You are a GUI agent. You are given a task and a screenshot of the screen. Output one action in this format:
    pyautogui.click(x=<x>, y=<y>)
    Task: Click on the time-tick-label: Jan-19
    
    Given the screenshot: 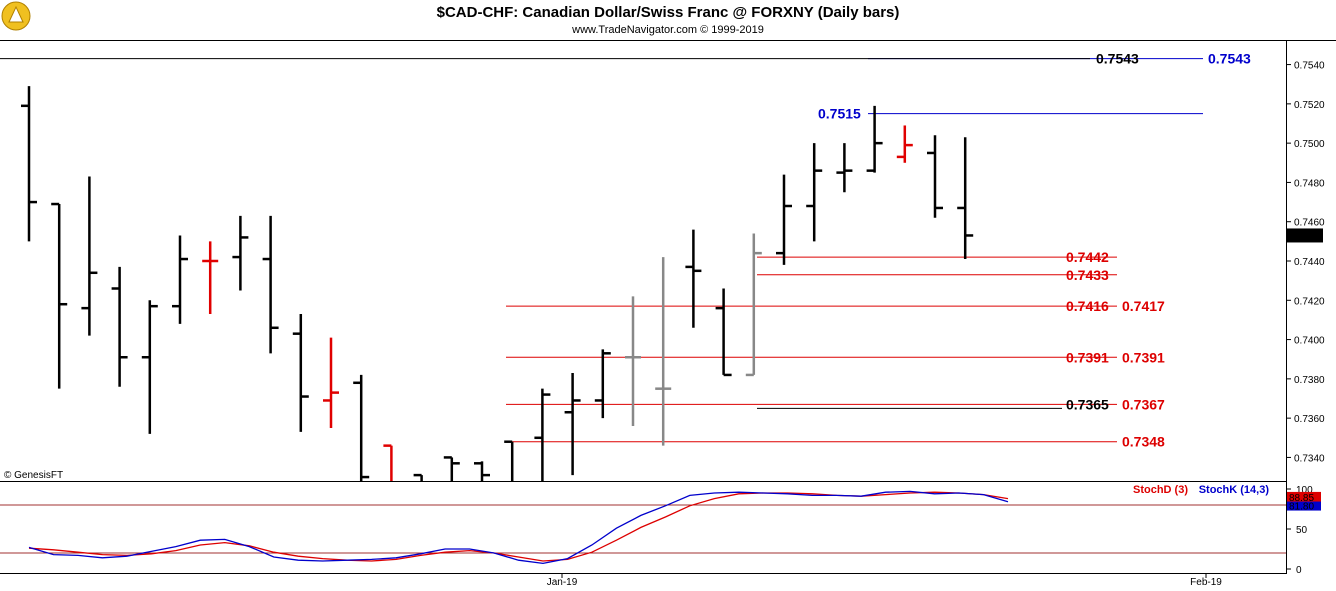 What is the action you would take?
    pyautogui.click(x=562, y=582)
    